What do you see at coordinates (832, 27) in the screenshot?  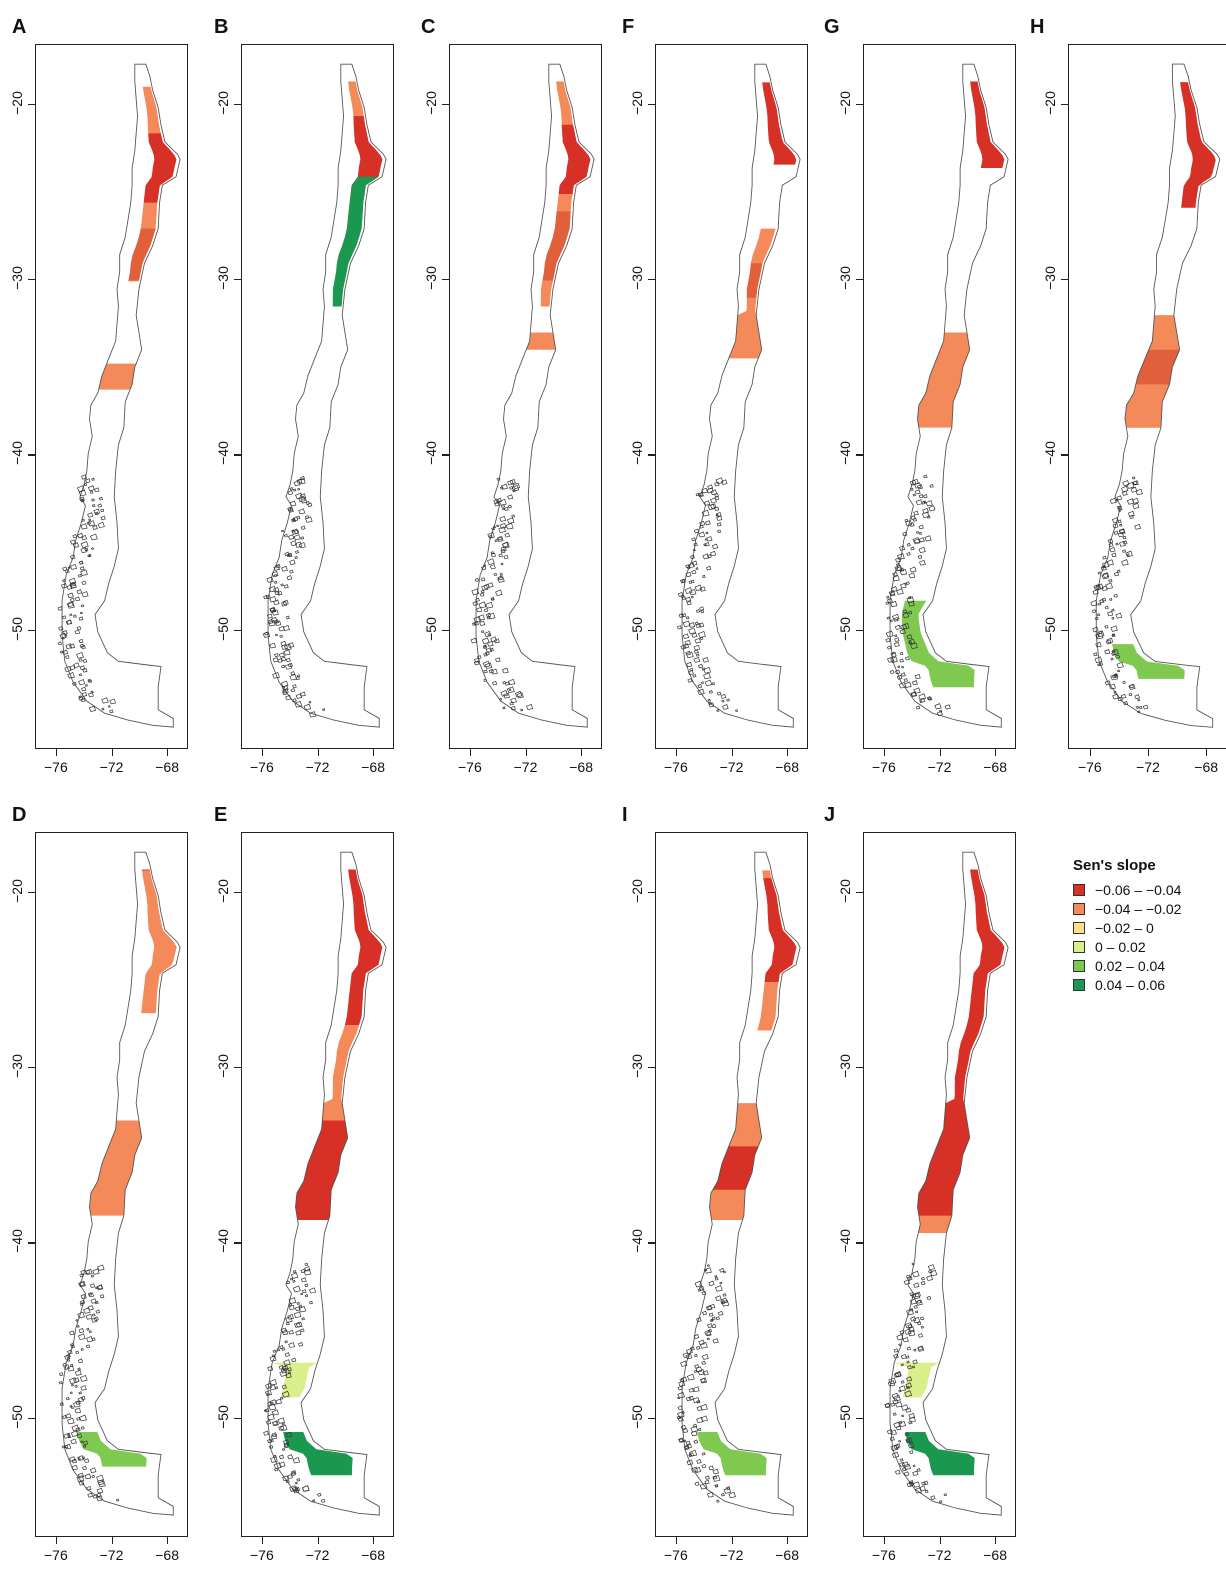 I see `panel-label-g: G` at bounding box center [832, 27].